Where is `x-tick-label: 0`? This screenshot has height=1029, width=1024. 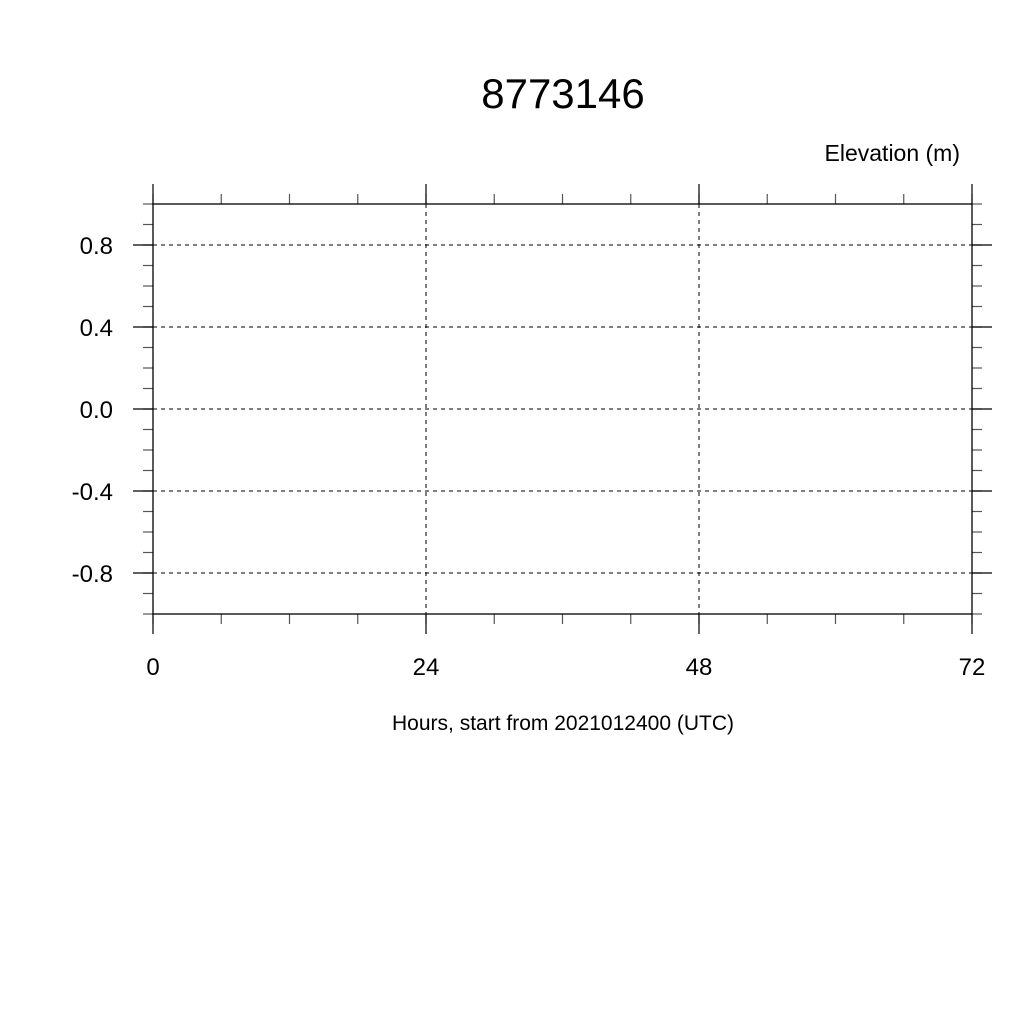
x-tick-label: 0 is located at coordinates (152, 667).